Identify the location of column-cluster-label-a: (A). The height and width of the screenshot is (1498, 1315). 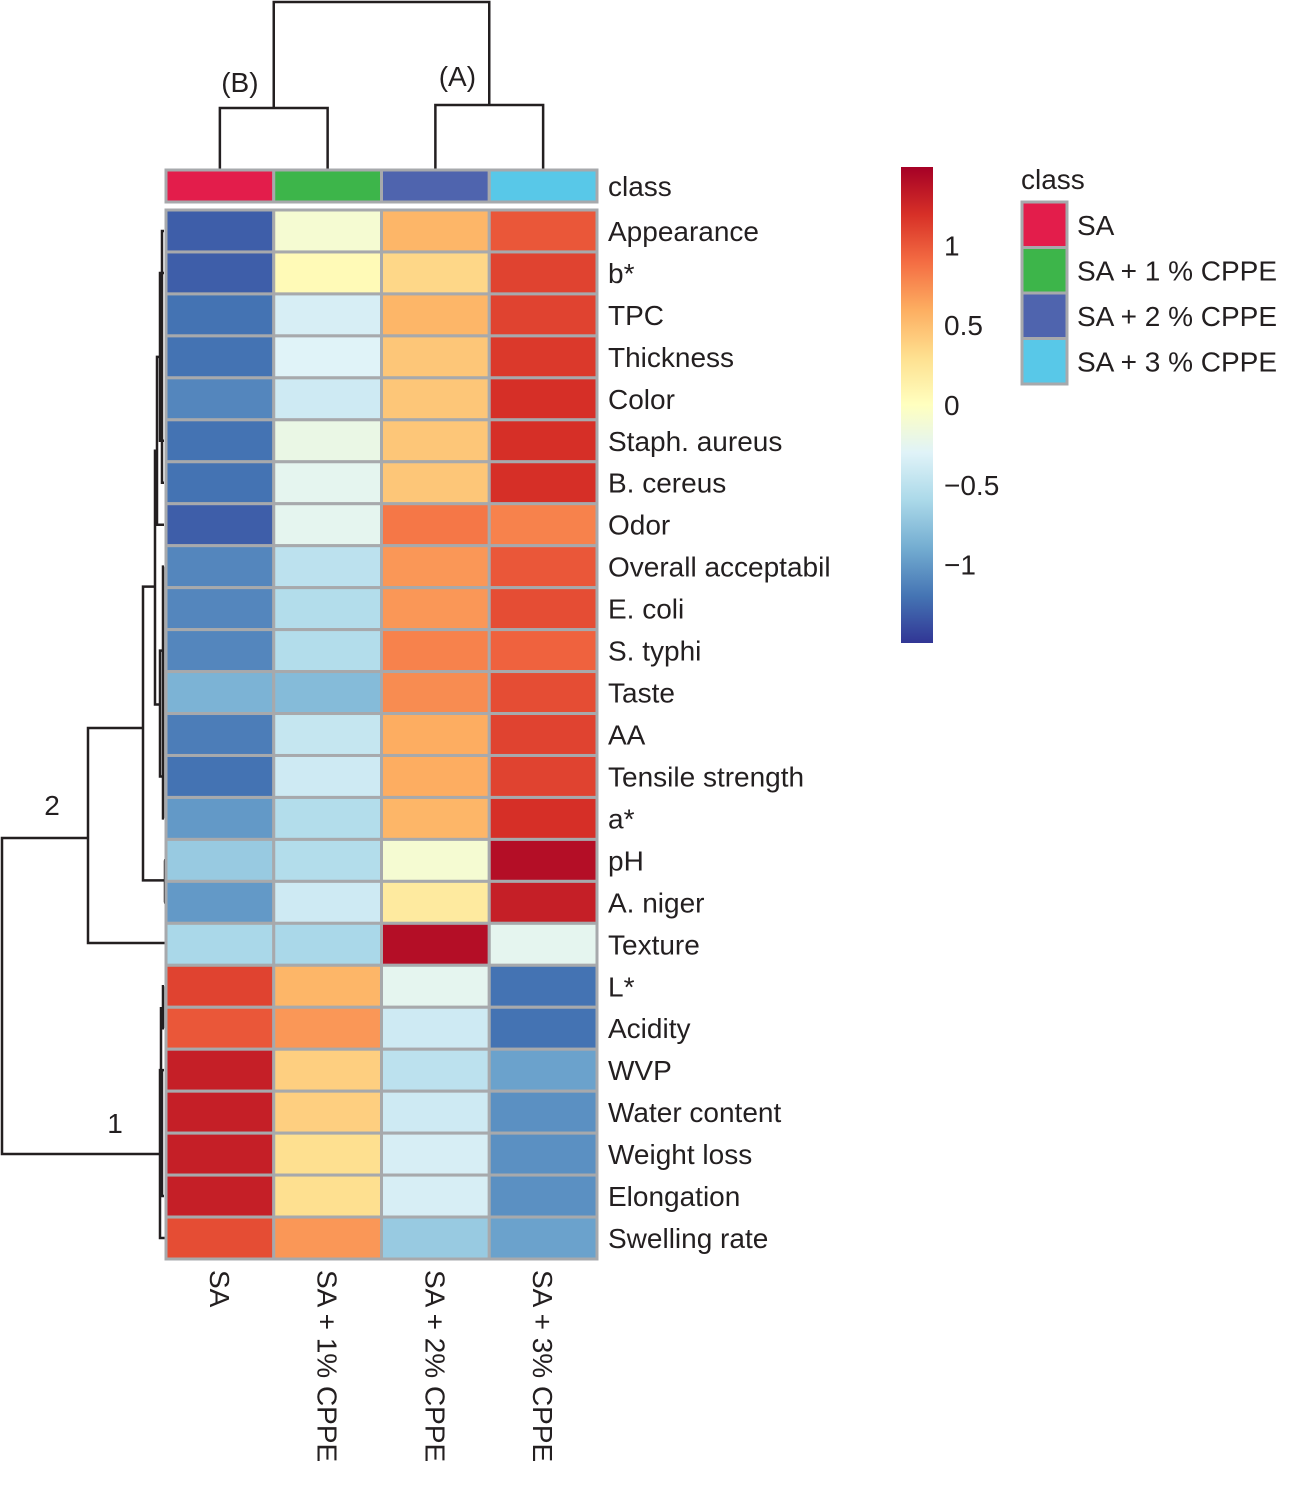
(457, 76).